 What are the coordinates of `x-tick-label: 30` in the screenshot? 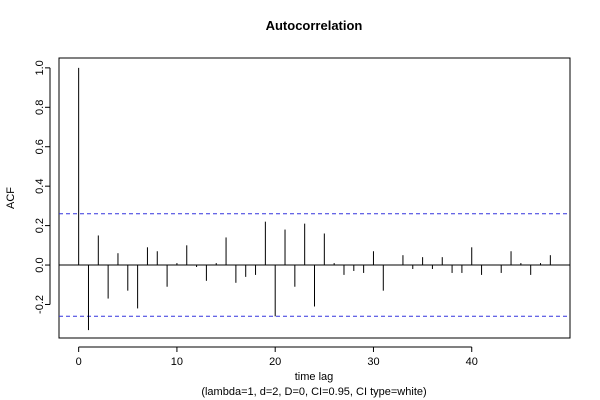 It's located at (373, 362).